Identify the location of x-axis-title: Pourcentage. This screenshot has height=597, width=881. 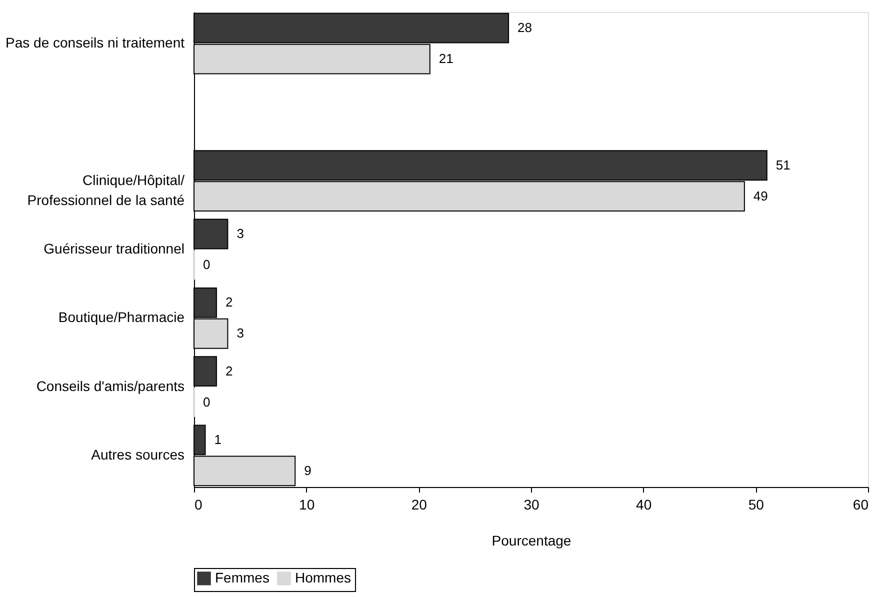
(532, 540).